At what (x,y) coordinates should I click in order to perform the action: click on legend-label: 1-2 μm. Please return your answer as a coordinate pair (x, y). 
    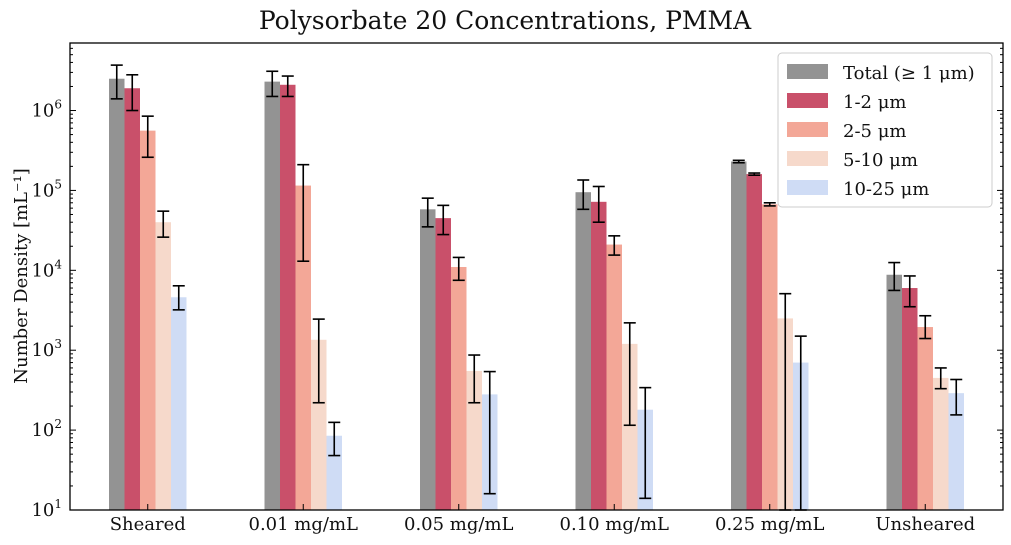
    Looking at the image, I should click on (874, 102).